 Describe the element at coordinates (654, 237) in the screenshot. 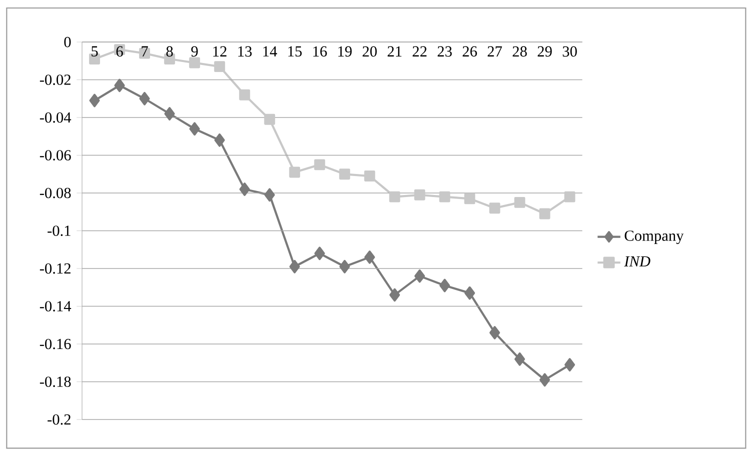

I see `legend-label: Company` at that location.